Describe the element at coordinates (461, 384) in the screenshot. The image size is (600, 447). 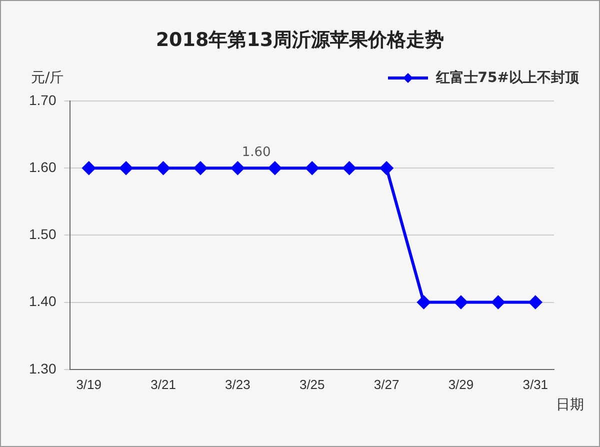
I see `x-tick-label: 3/29` at that location.